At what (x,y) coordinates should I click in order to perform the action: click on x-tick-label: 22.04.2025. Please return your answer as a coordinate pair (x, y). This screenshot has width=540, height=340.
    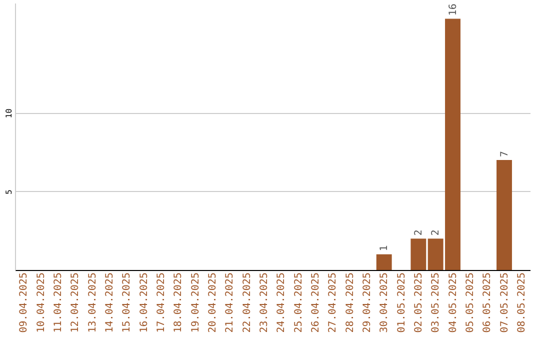
    Looking at the image, I should click on (247, 302).